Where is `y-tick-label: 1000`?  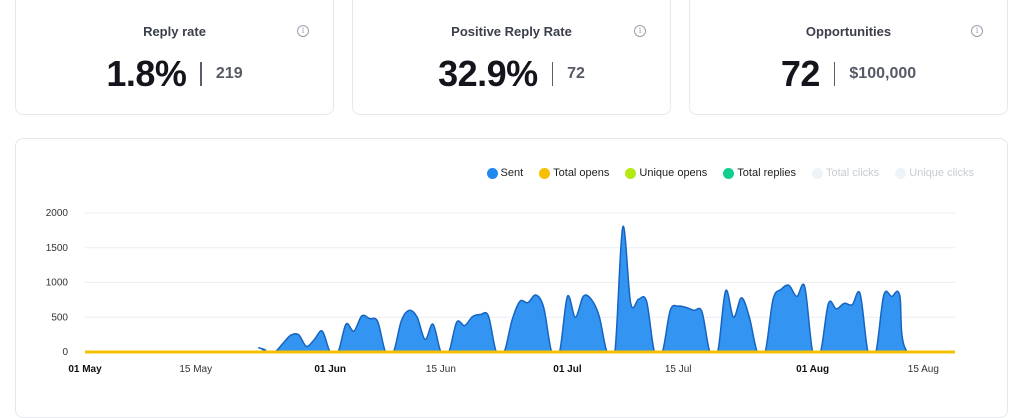
y-tick-label: 1000 is located at coordinates (57, 283).